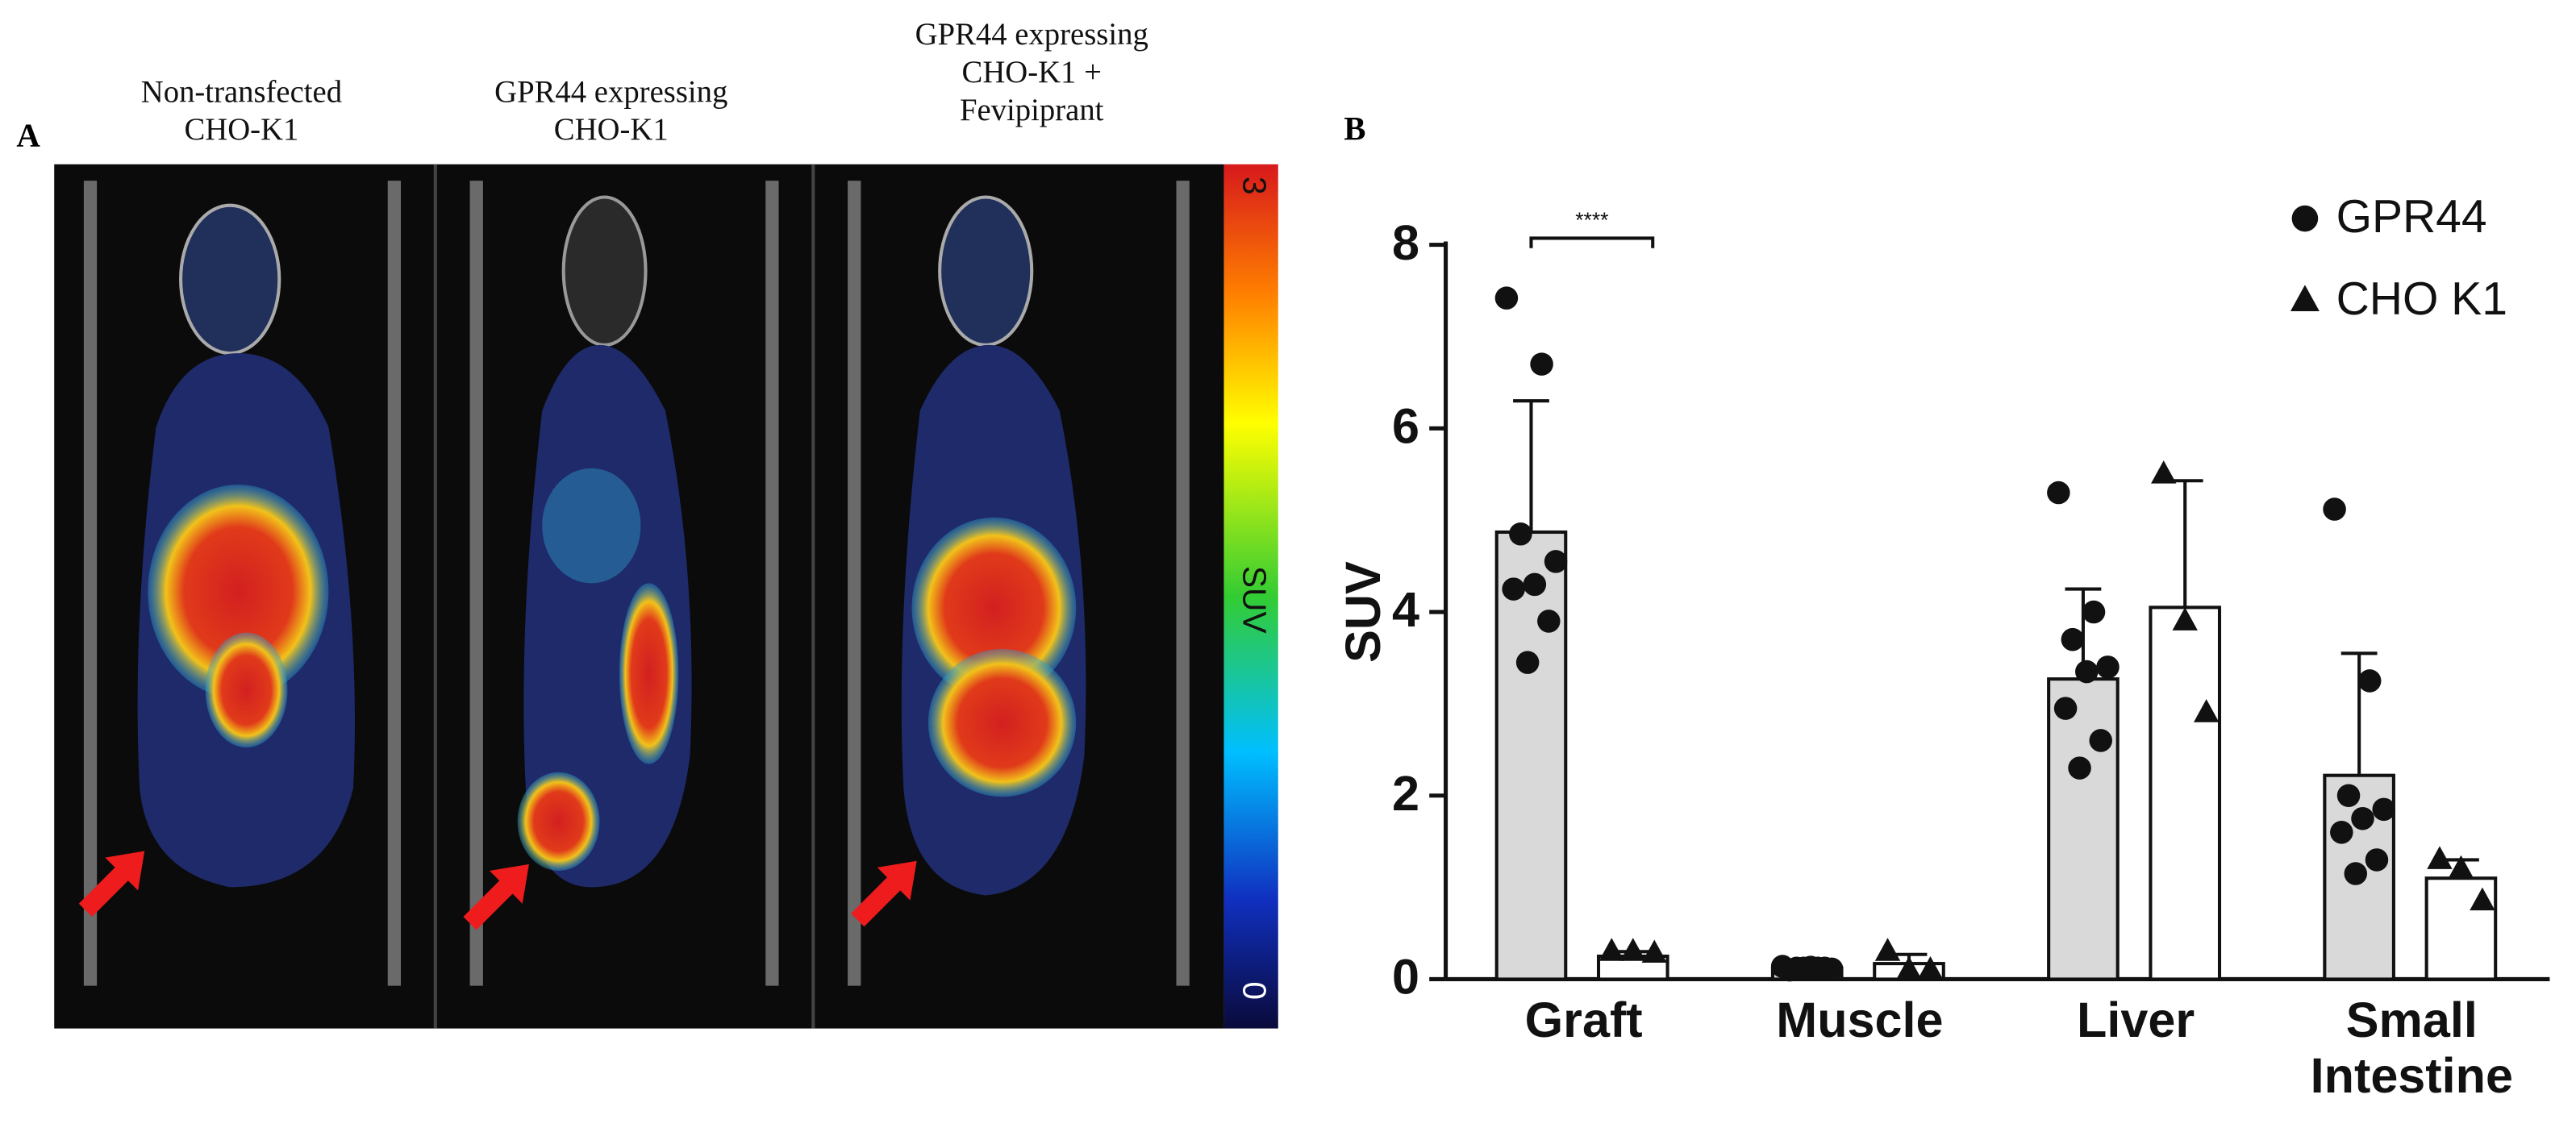  Describe the element at coordinates (611, 111) in the screenshot. I see `image-title: GPR44 expressing CHO-K1` at that location.